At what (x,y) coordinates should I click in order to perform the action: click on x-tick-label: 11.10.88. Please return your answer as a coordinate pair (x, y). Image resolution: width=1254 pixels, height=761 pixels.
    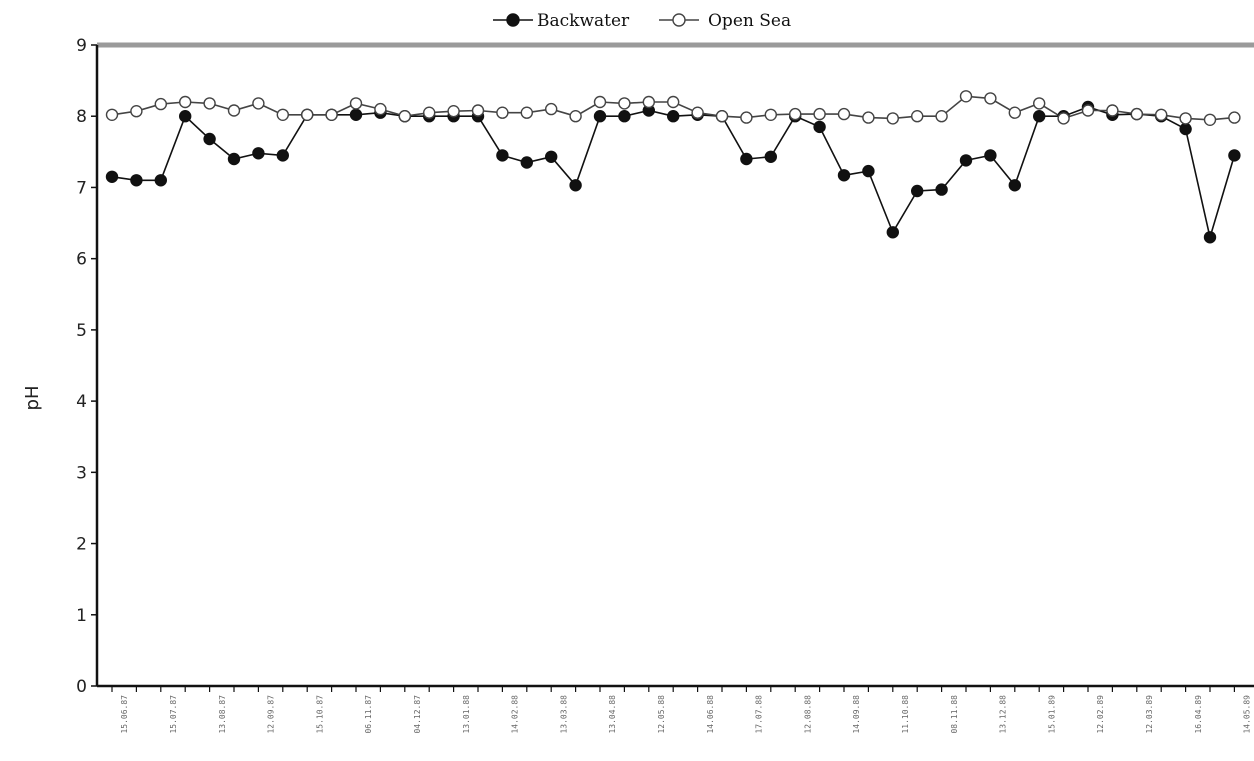
    Looking at the image, I should click on (905, 714).